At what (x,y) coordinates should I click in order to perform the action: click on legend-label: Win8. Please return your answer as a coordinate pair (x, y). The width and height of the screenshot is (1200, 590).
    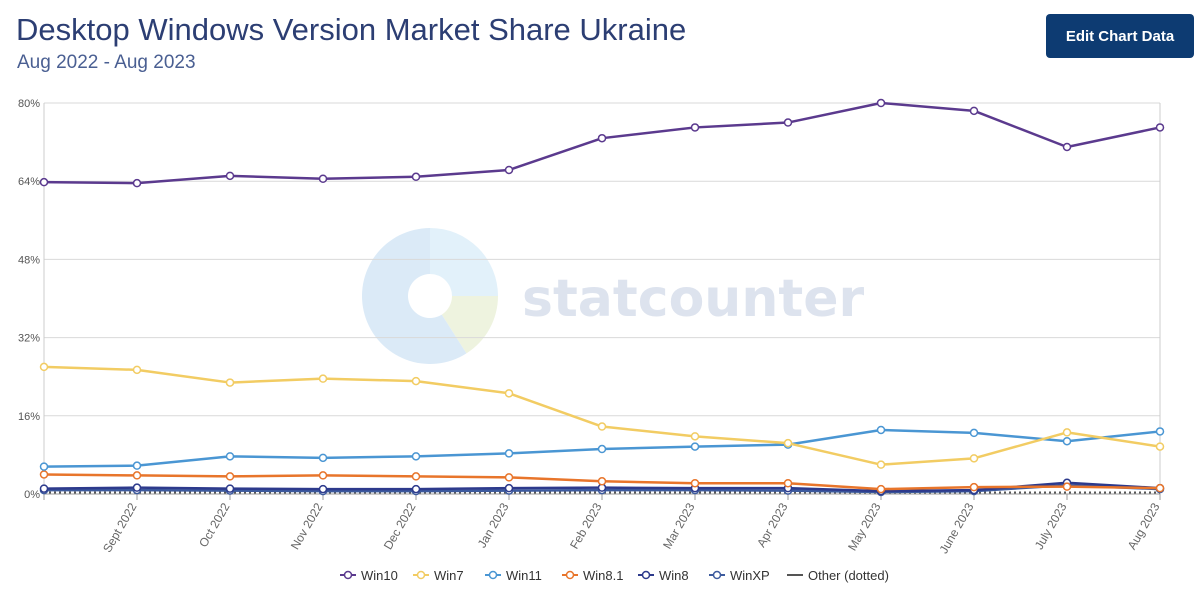
    Looking at the image, I should click on (674, 575).